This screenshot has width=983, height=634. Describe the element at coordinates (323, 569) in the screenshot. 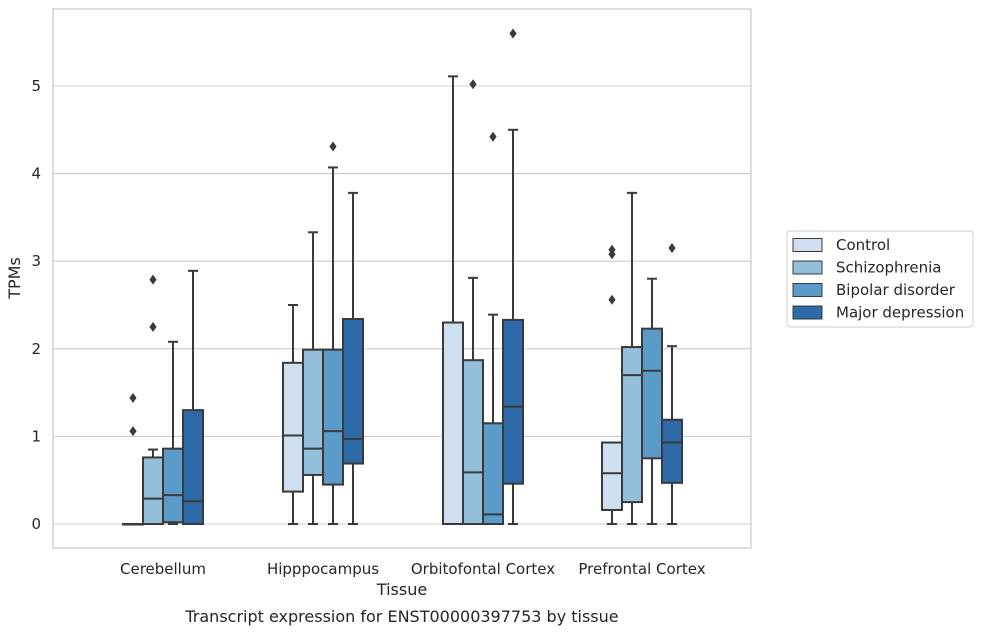

I see `x-tick-label: Hipppocampus` at that location.